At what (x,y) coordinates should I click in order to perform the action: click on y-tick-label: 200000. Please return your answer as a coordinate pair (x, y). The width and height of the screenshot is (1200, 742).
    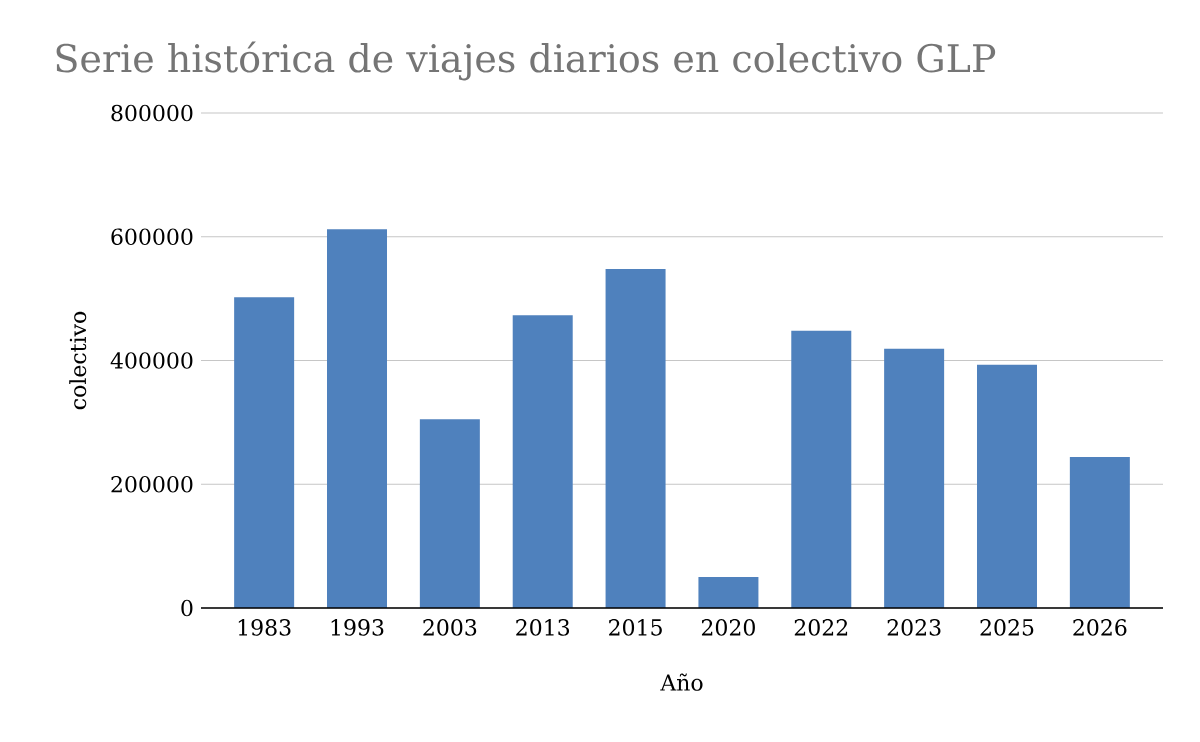
    Looking at the image, I should click on (152, 484).